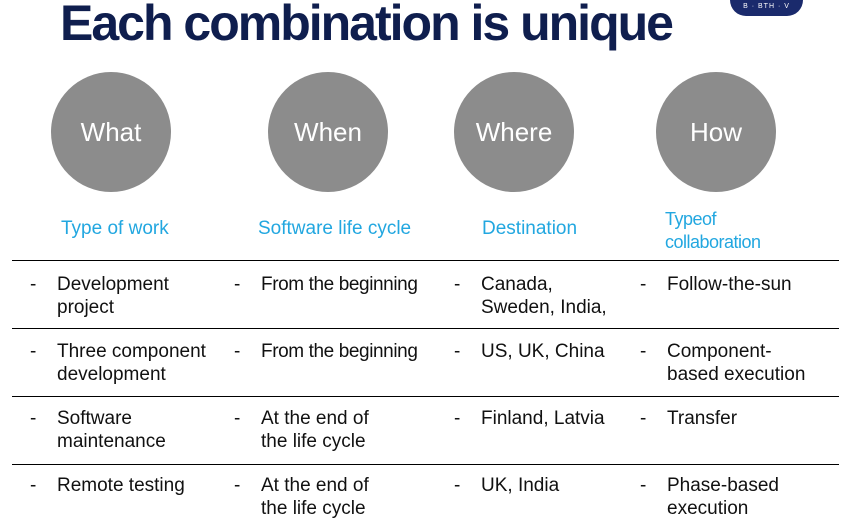 The image size is (843, 526). I want to click on table-cell: Finland, Latvia, so click(543, 418).